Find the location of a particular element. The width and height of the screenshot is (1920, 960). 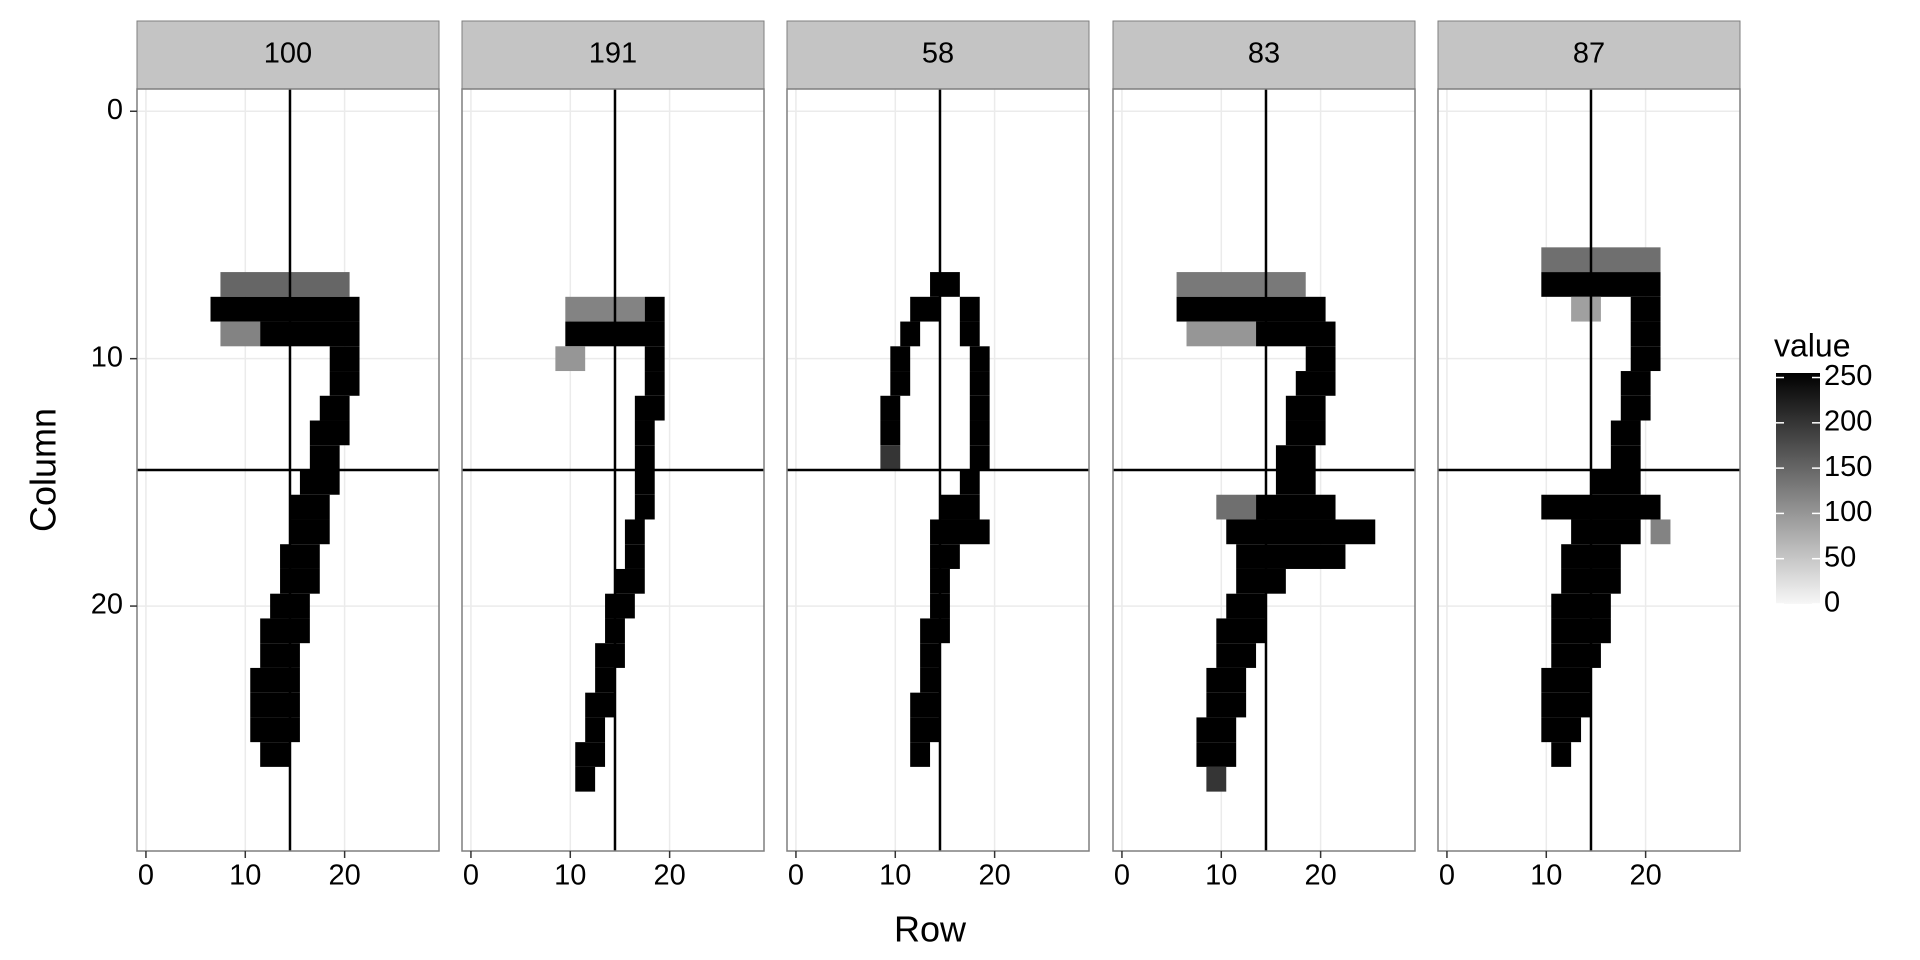

colorbar is located at coordinates (1798, 488).